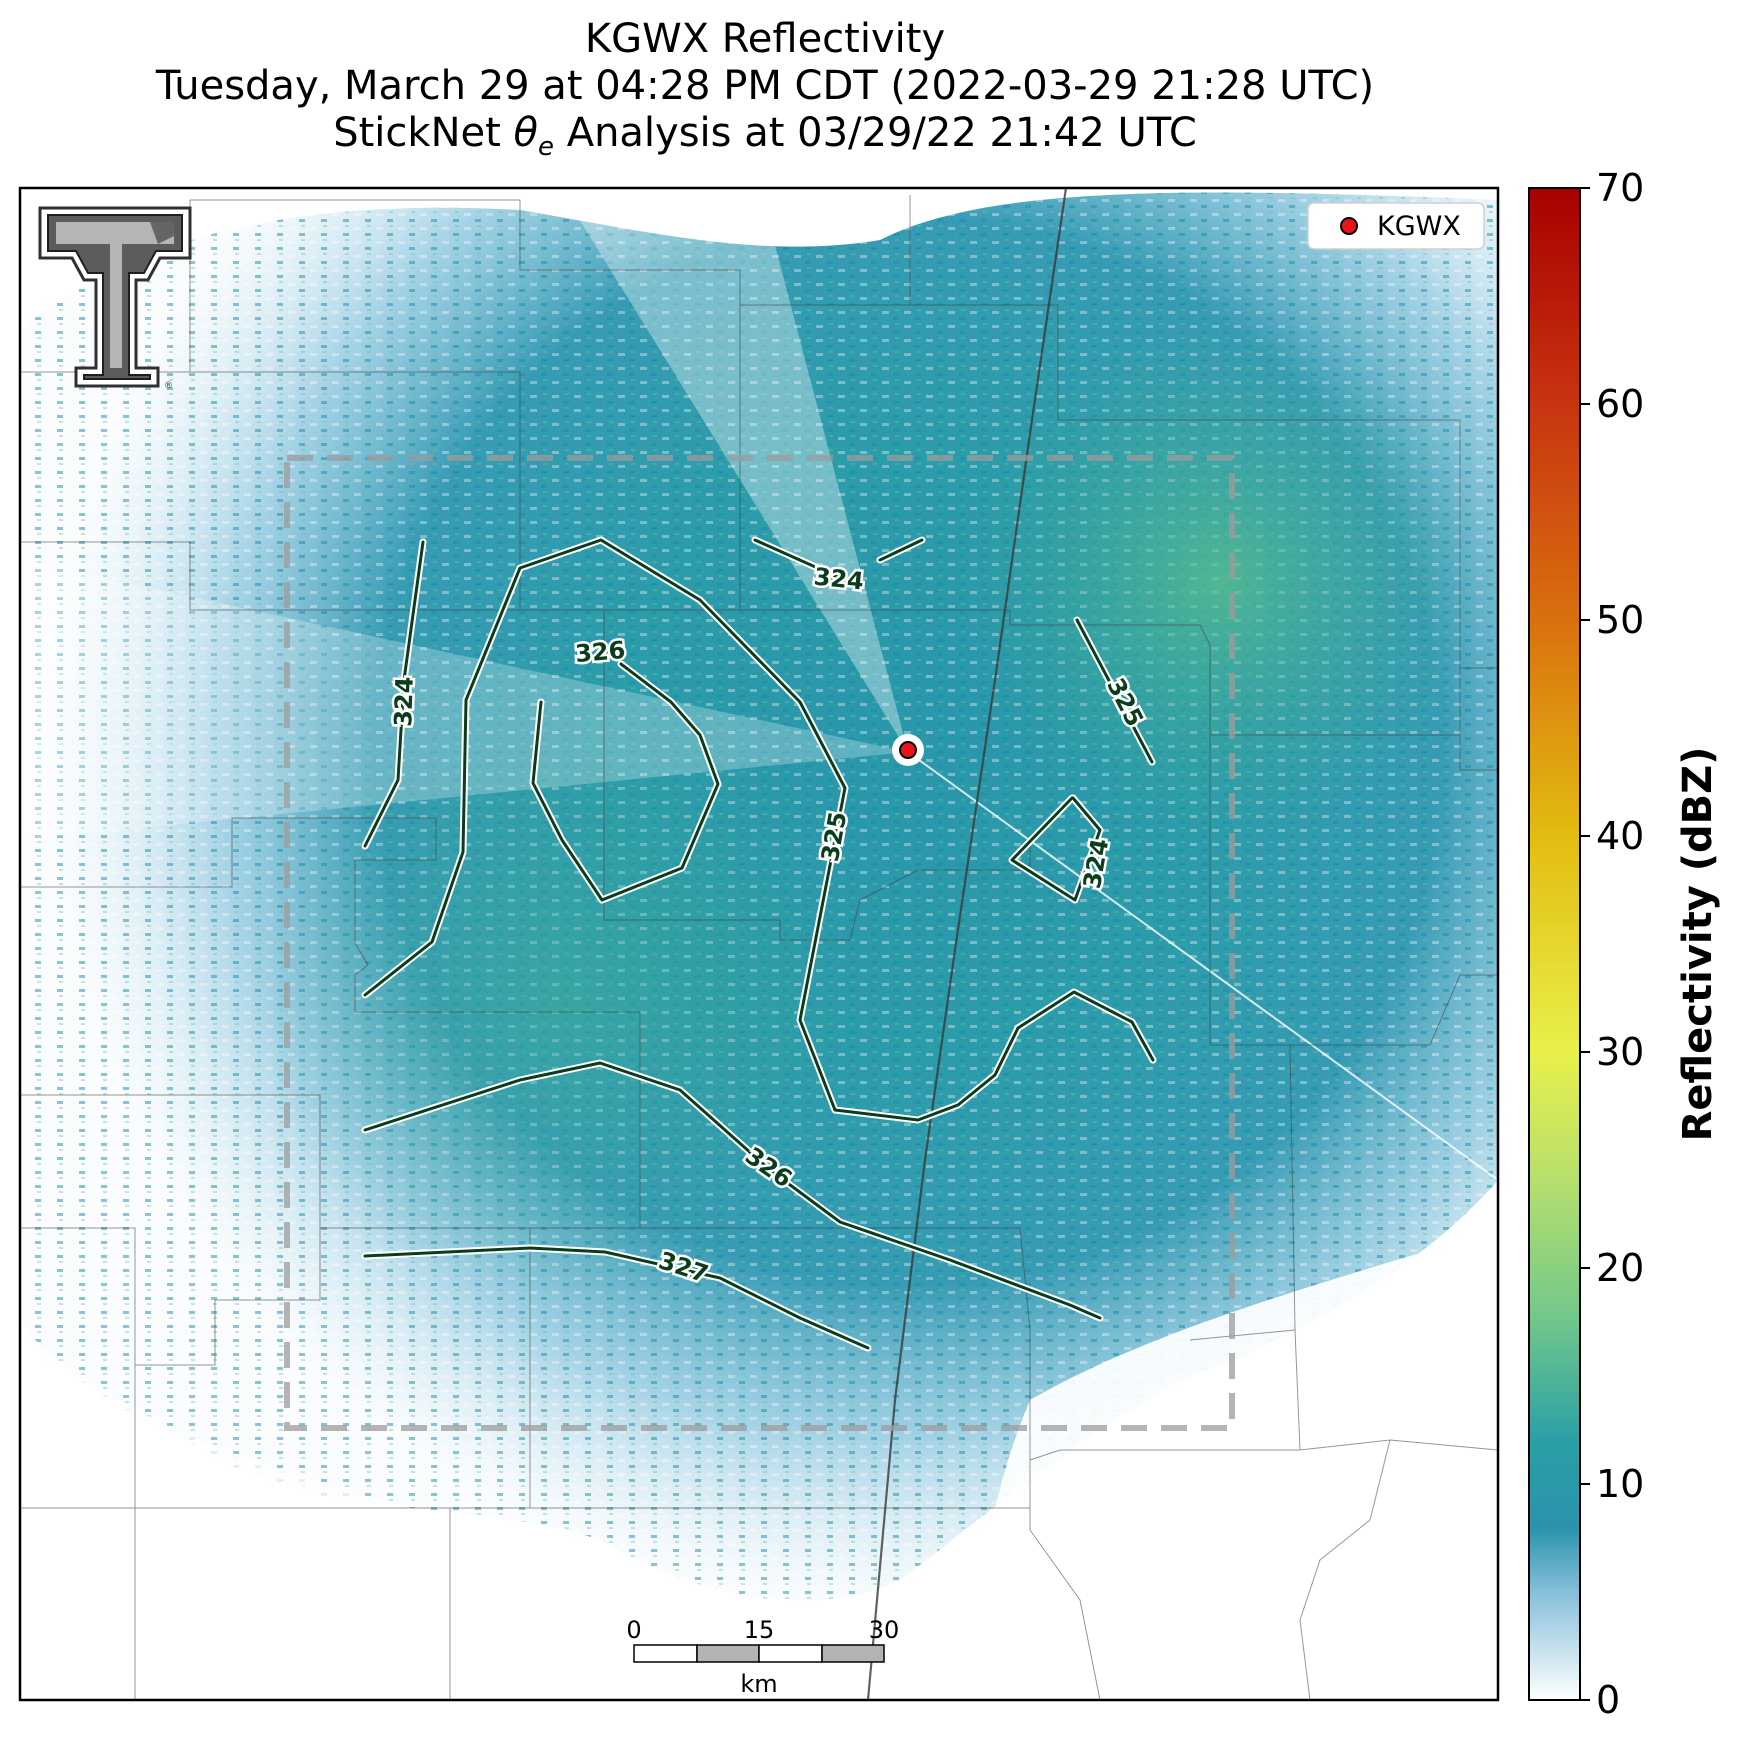 This screenshot has height=1743, width=1738. Describe the element at coordinates (1608, 1700) in the screenshot. I see `colorbar-tick-label: 0` at that location.